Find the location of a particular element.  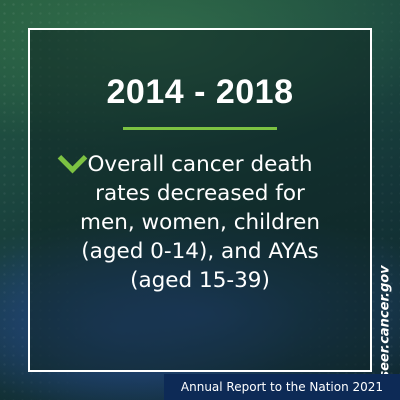

title-divider is located at coordinates (200, 128).